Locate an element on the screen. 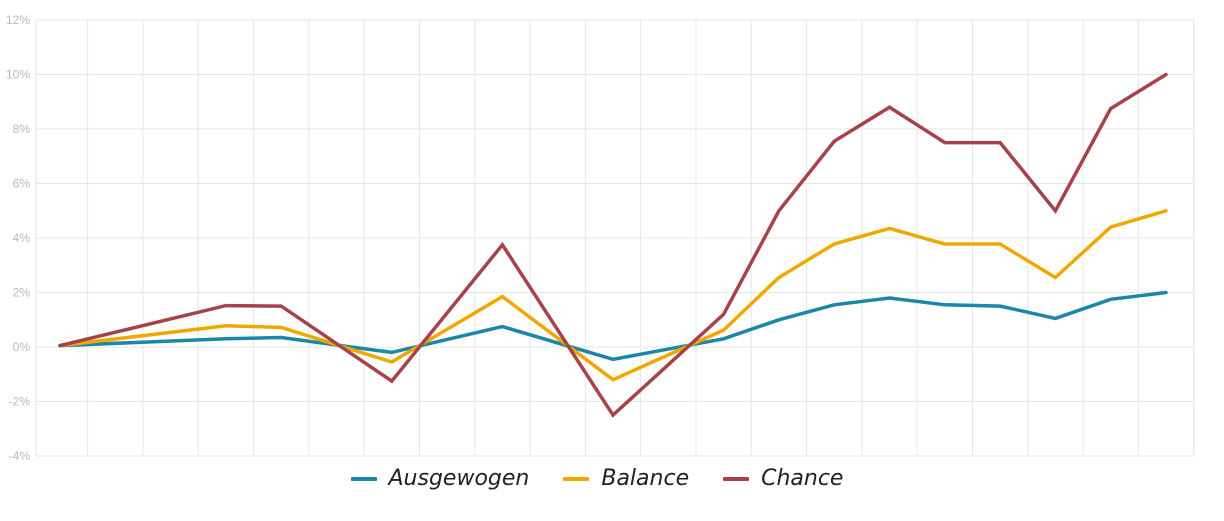 The width and height of the screenshot is (1224, 521). legend-item-ausgewogen: Ausgewogen is located at coordinates (440, 478).